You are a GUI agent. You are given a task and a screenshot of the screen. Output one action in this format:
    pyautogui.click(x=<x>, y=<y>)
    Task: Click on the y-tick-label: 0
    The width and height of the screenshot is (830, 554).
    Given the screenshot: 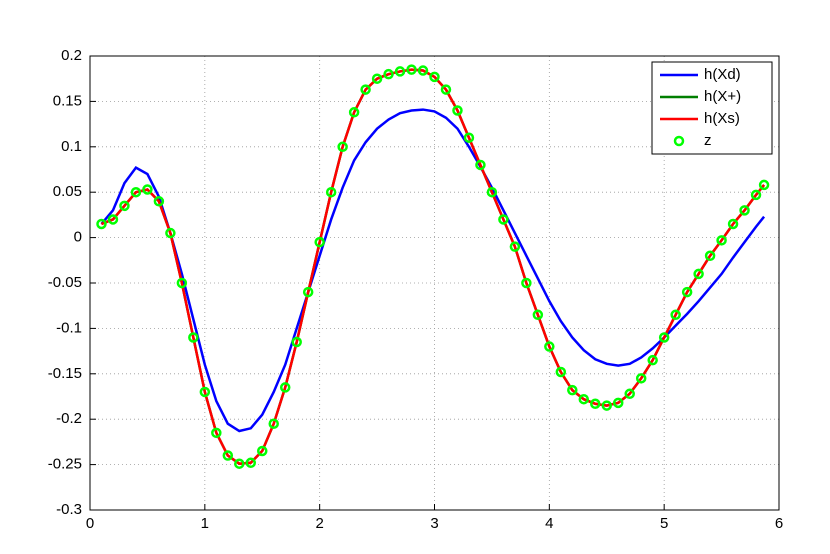 What is the action you would take?
    pyautogui.click(x=78, y=237)
    